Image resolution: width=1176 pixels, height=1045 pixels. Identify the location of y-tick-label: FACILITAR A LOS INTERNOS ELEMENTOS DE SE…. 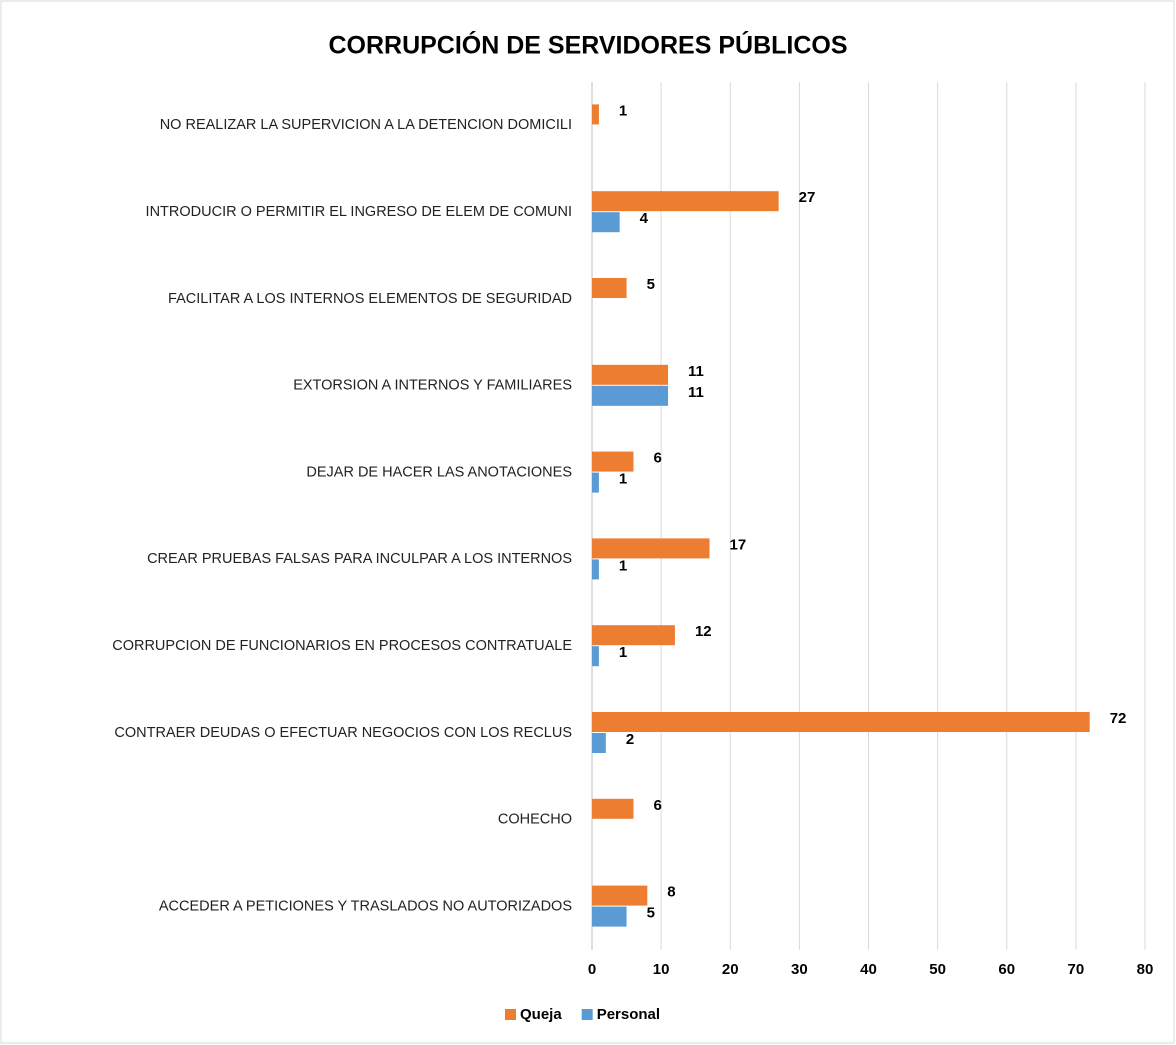
(370, 299).